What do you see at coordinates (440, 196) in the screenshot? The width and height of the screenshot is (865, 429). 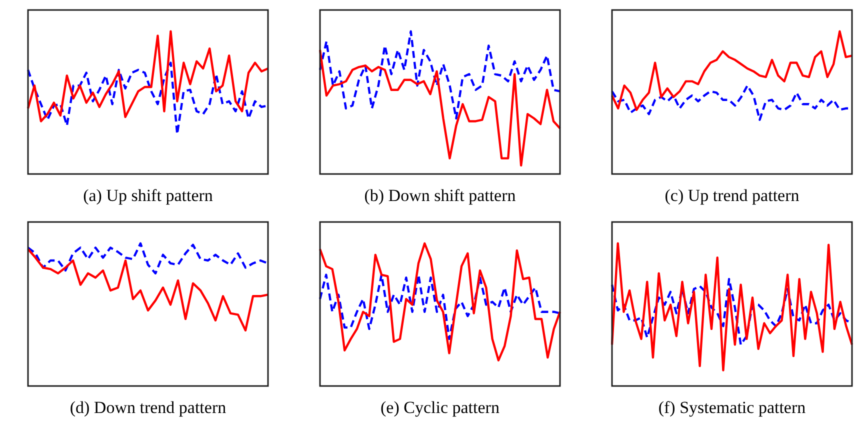 I see `text: (b) Down shift pattern` at bounding box center [440, 196].